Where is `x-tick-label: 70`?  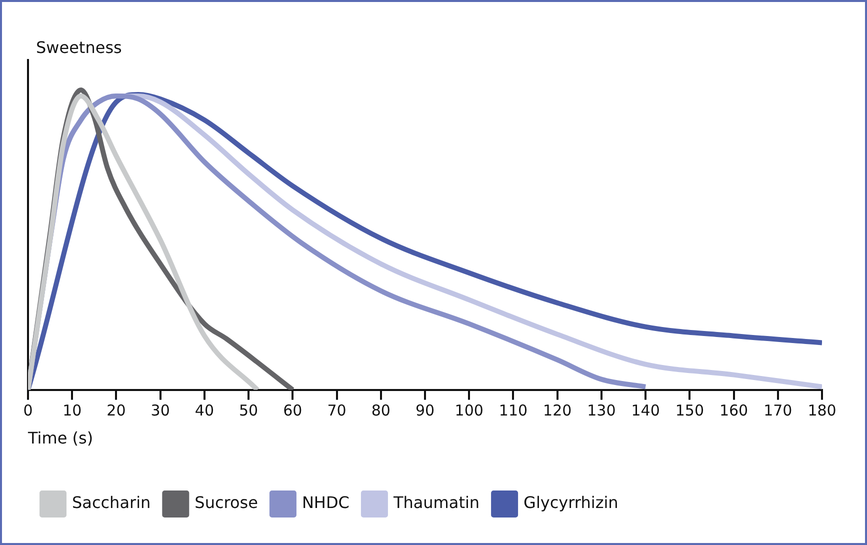
x-tick-label: 70 is located at coordinates (336, 411).